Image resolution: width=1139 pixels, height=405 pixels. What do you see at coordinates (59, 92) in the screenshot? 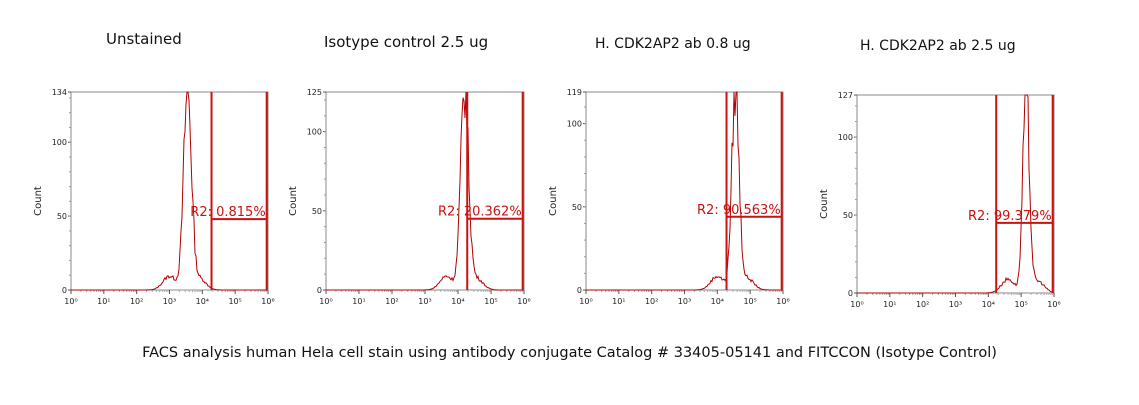
I see `y-tick-label: 134` at bounding box center [59, 92].